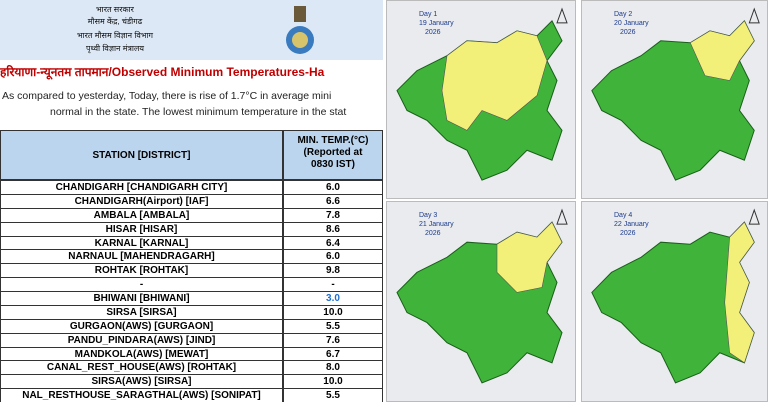  What do you see at coordinates (631, 224) in the screenshot?
I see `map-date: 22 January` at bounding box center [631, 224].